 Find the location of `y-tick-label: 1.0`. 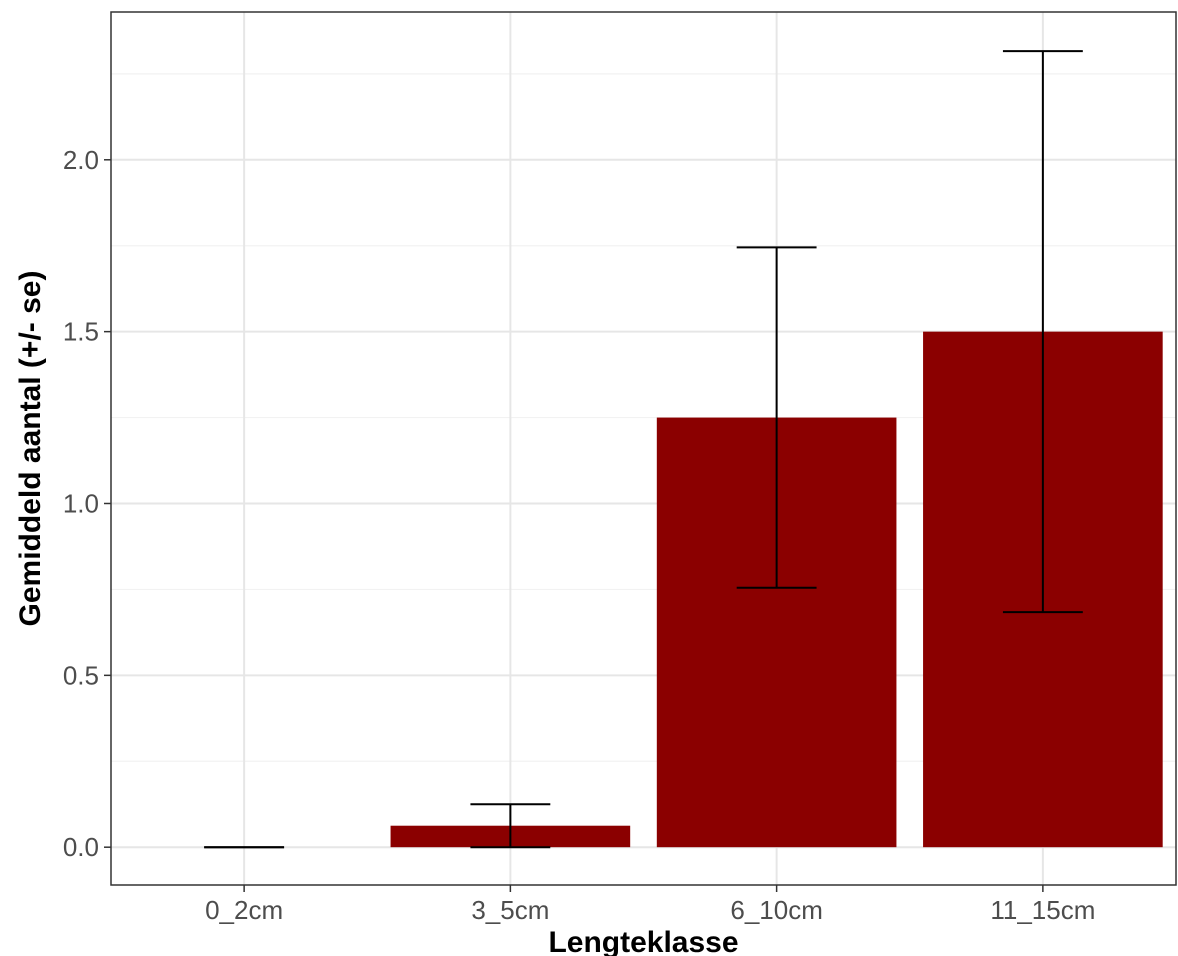

y-tick-label: 1.0 is located at coordinates (81, 503).